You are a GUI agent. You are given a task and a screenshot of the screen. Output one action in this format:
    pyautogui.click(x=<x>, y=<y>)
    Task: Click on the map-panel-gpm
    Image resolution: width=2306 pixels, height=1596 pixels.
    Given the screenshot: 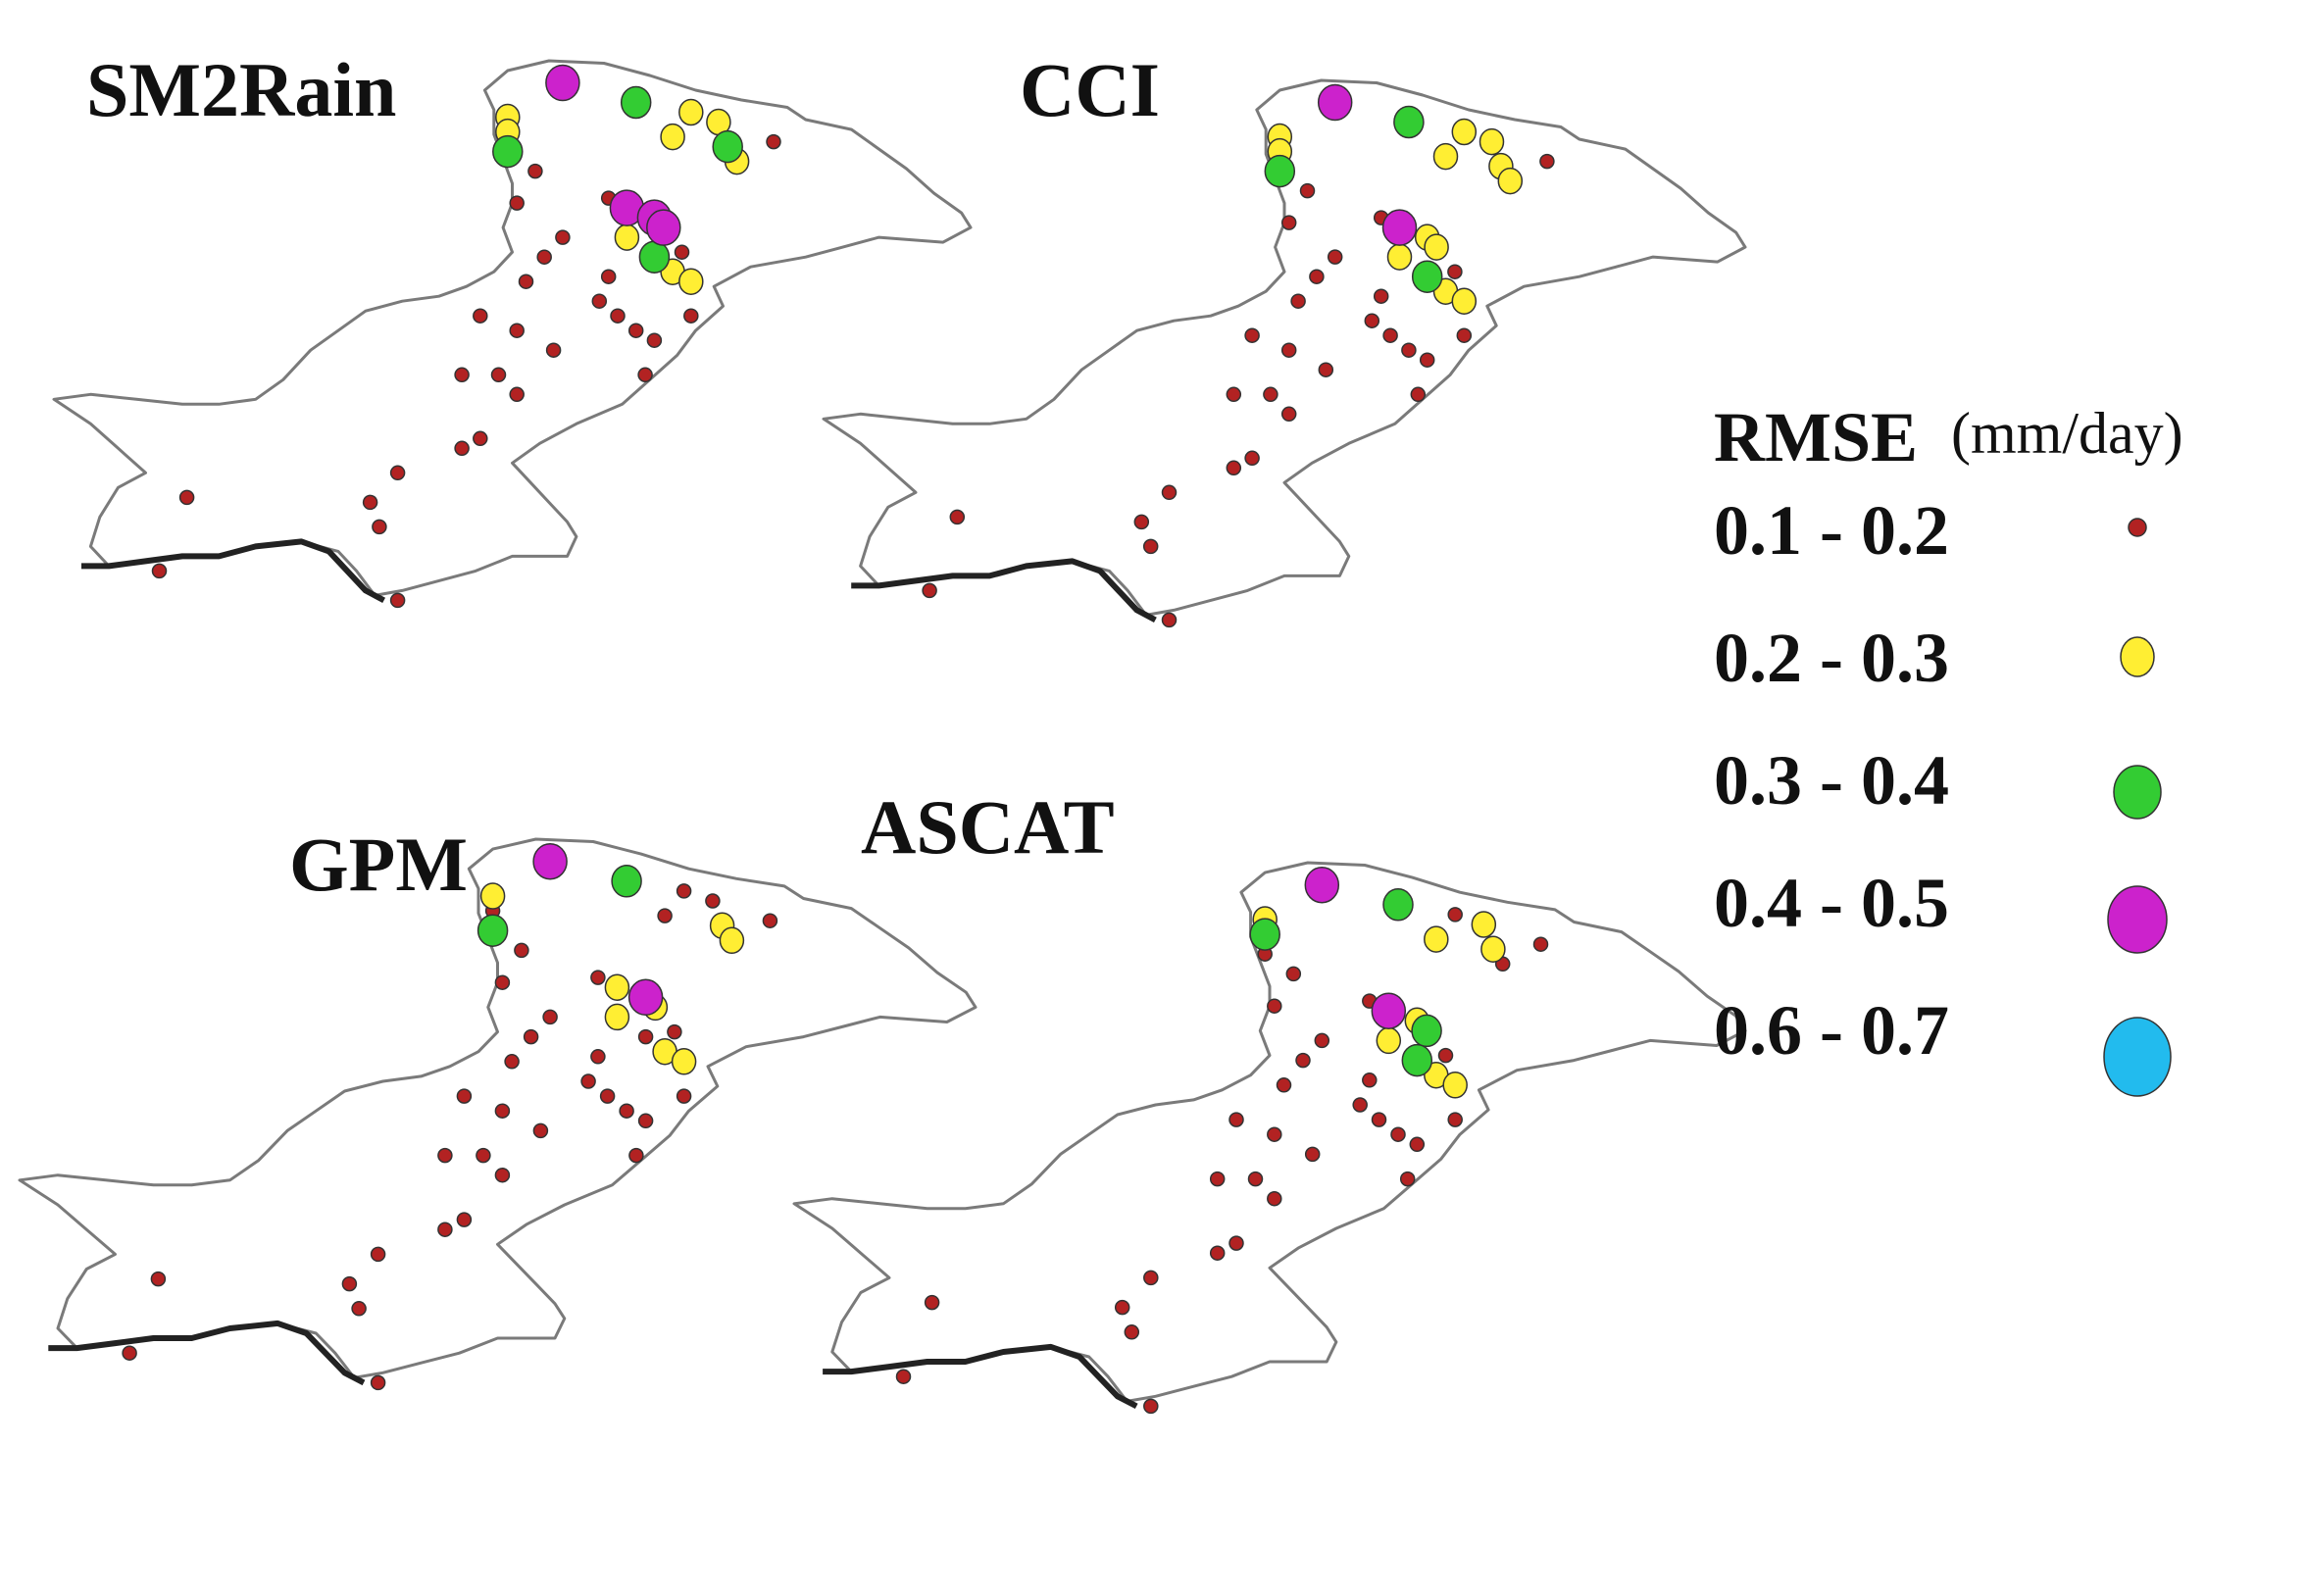 What is the action you would take?
    pyautogui.click(x=498, y=1114)
    